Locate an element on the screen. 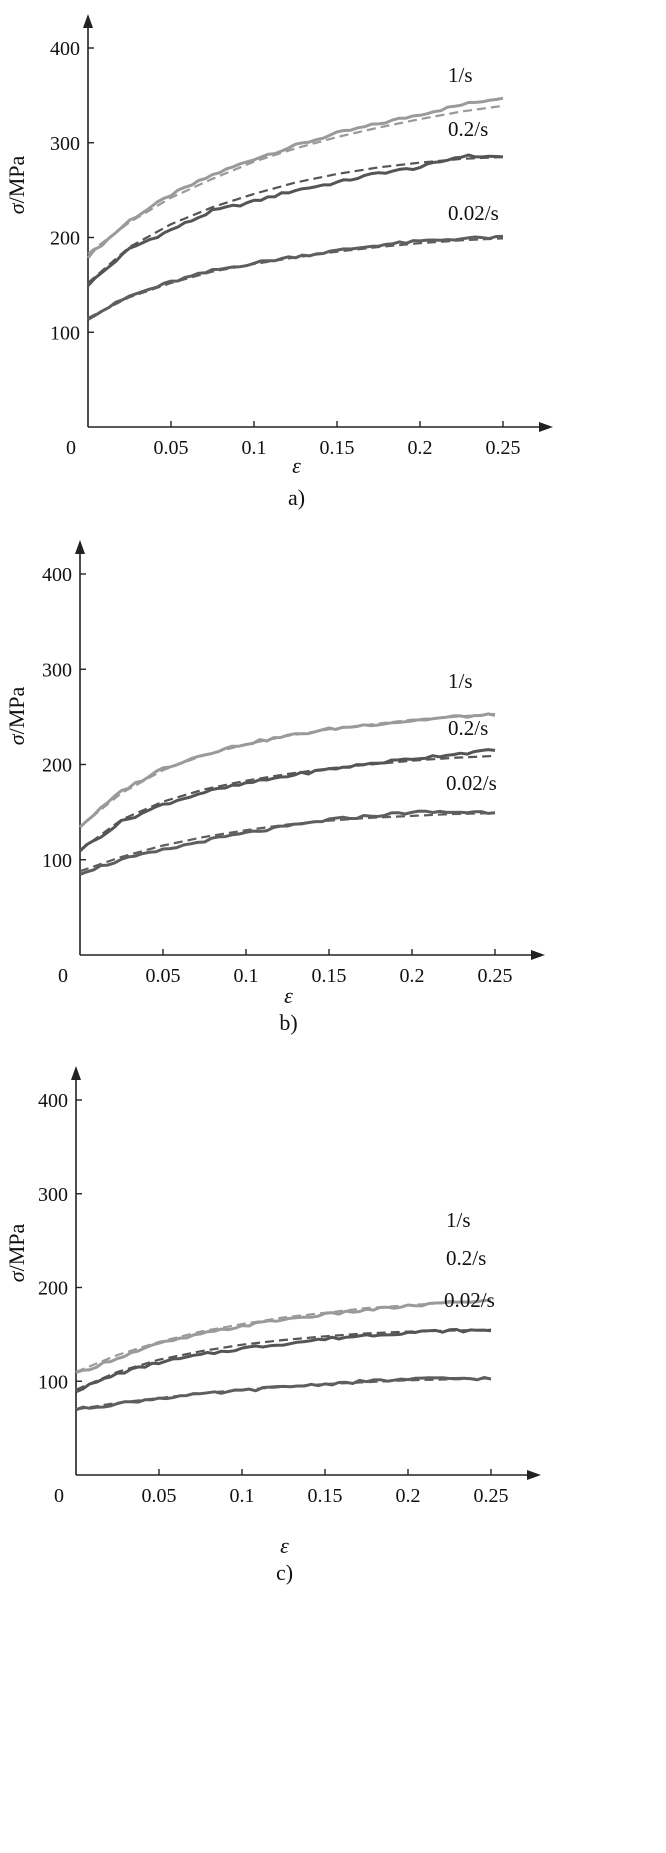 The image size is (666, 1853). panel-label: b) is located at coordinates (288, 1022).